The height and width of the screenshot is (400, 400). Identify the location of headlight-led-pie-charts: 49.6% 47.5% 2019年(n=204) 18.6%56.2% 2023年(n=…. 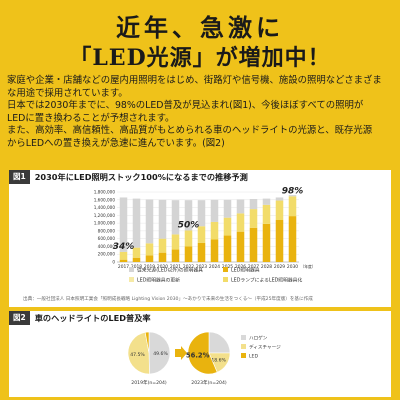
(204, 358).